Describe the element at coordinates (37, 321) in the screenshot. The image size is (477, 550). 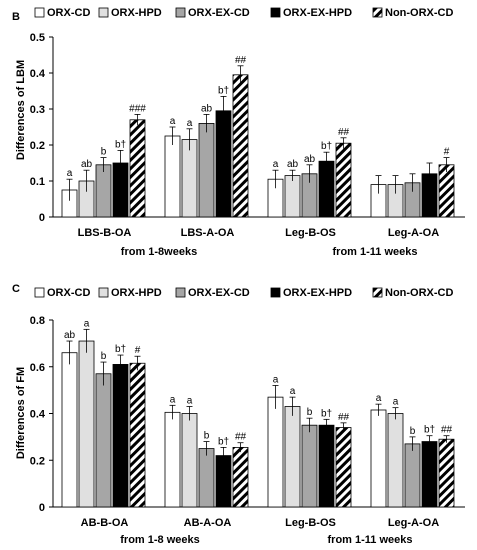
I see `y-tick-label: 0.8` at that location.